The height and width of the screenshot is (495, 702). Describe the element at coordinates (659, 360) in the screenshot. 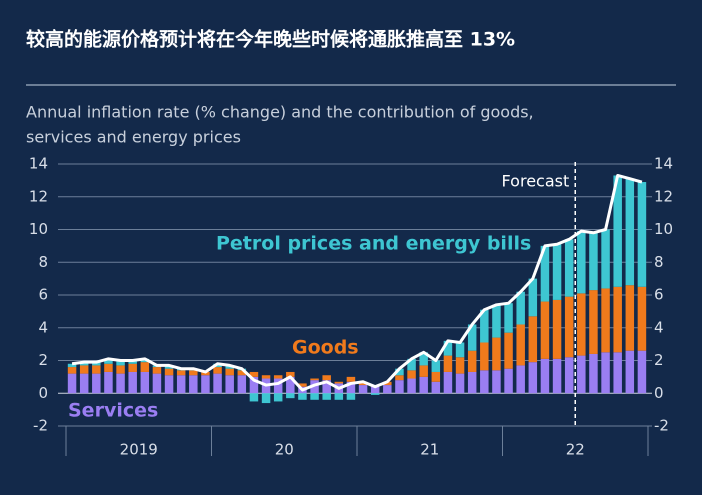

I see `y2-tick-label: 2` at that location.